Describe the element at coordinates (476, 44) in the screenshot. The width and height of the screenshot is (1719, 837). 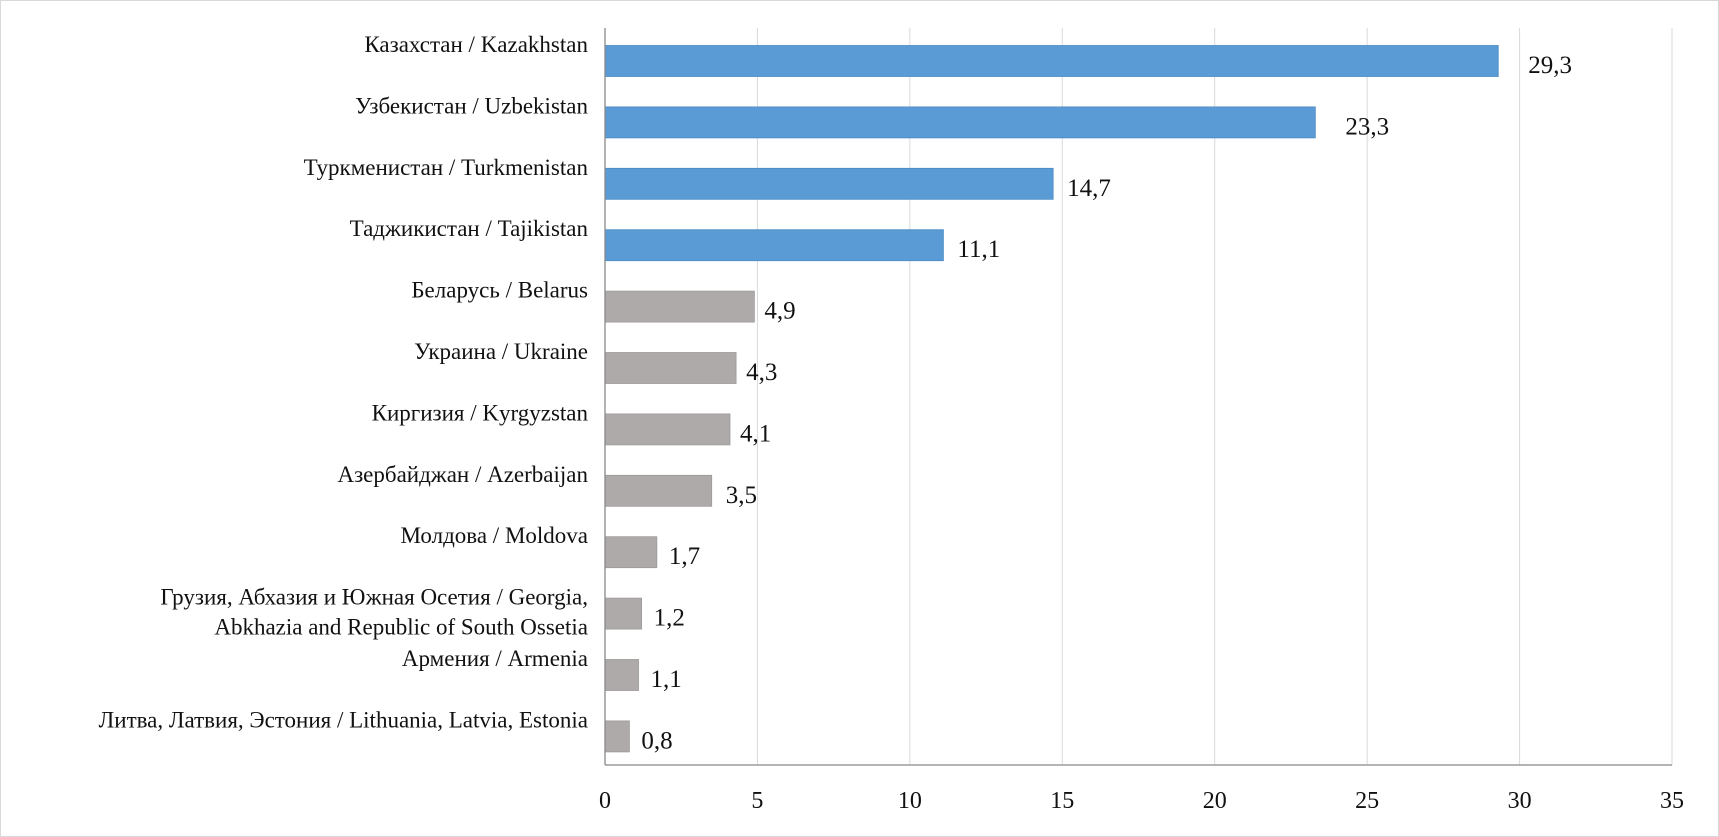
I see `category-label: Казахстан / Kazakhstan` at that location.